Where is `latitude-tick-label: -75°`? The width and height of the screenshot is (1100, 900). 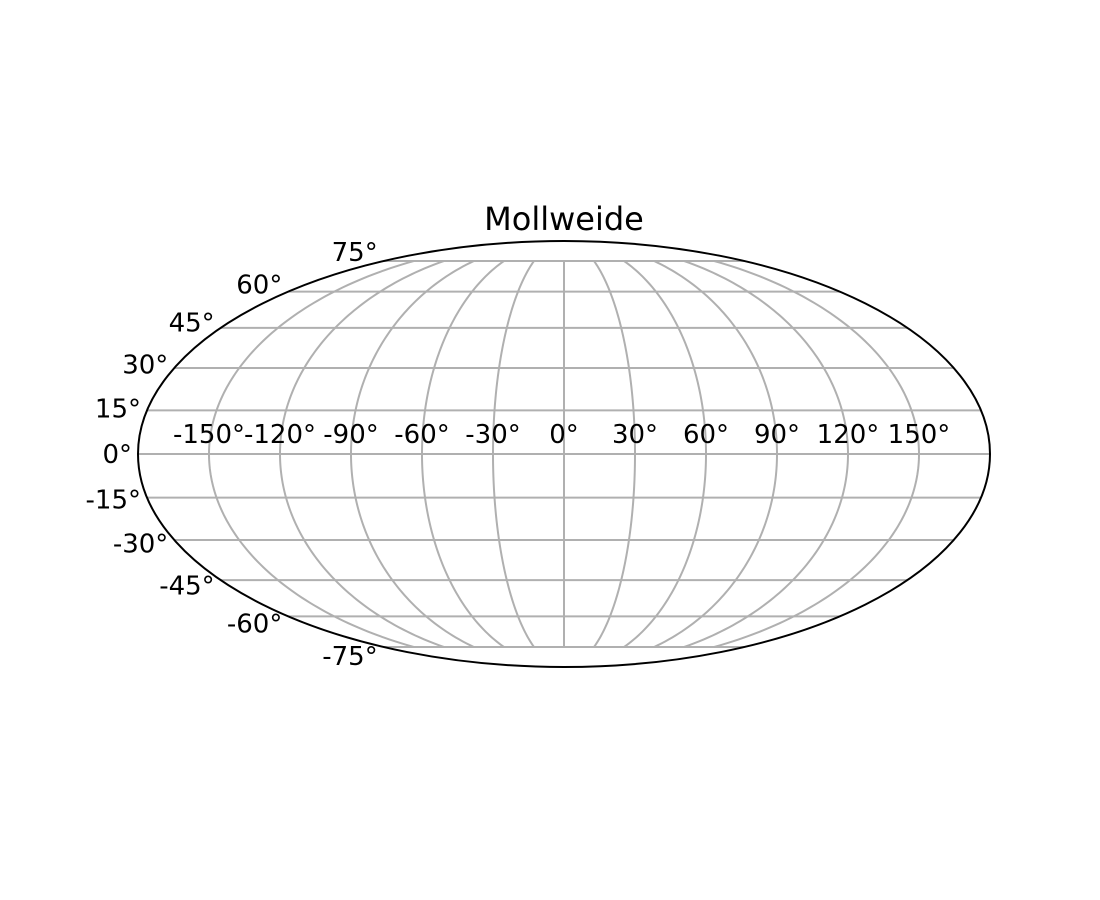
latitude-tick-label: -75° is located at coordinates (349, 657).